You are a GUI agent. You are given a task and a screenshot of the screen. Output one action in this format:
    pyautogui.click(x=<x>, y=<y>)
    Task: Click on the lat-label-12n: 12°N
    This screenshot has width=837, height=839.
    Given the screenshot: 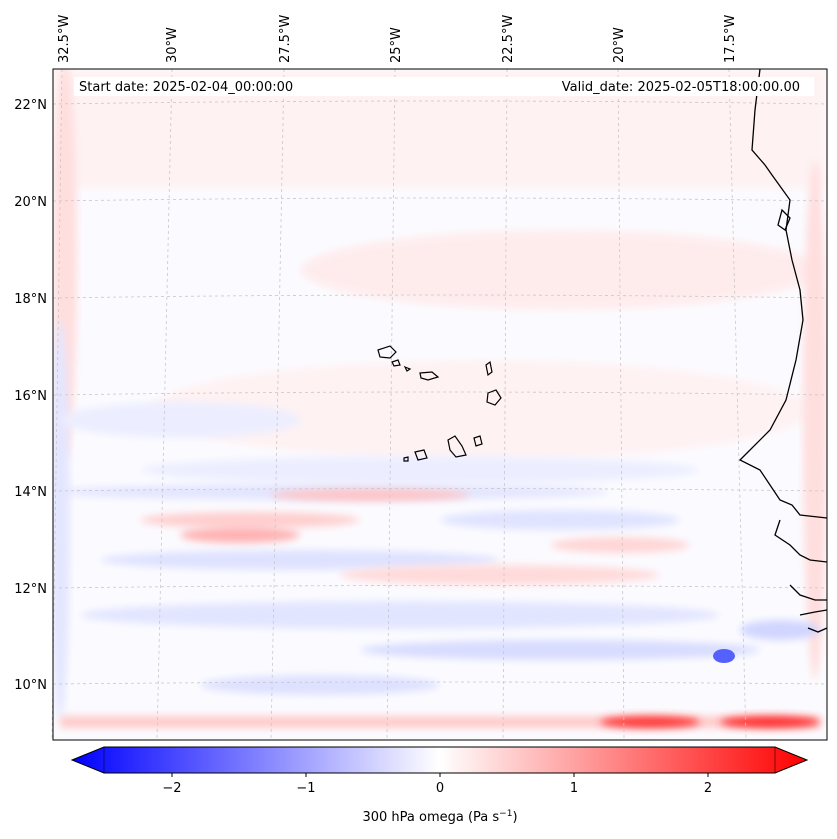 What is the action you would take?
    pyautogui.click(x=30, y=589)
    